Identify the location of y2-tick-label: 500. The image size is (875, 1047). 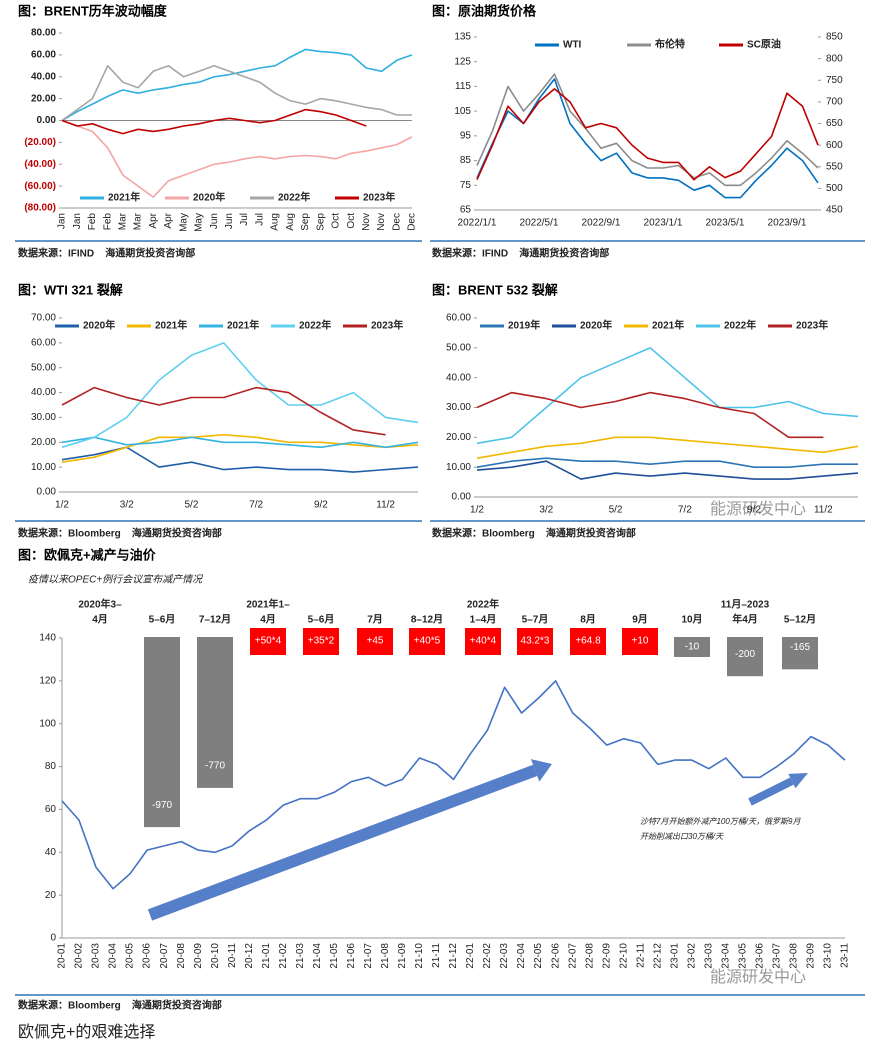
(834, 188).